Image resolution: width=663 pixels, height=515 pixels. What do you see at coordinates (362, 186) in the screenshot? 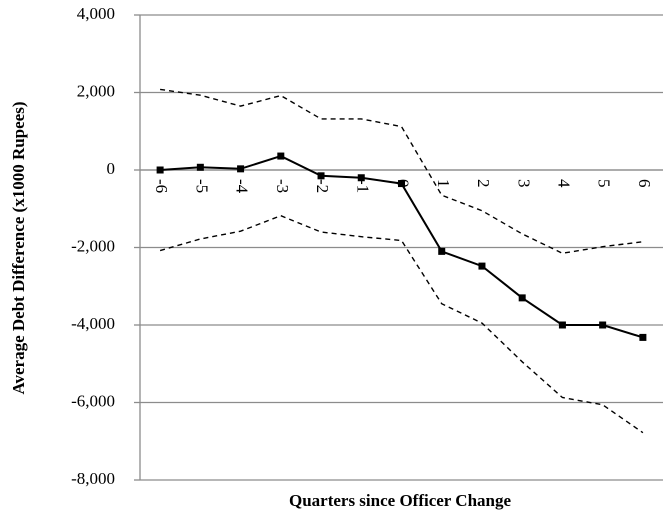
I see `x-tick-label: -1` at bounding box center [362, 186].